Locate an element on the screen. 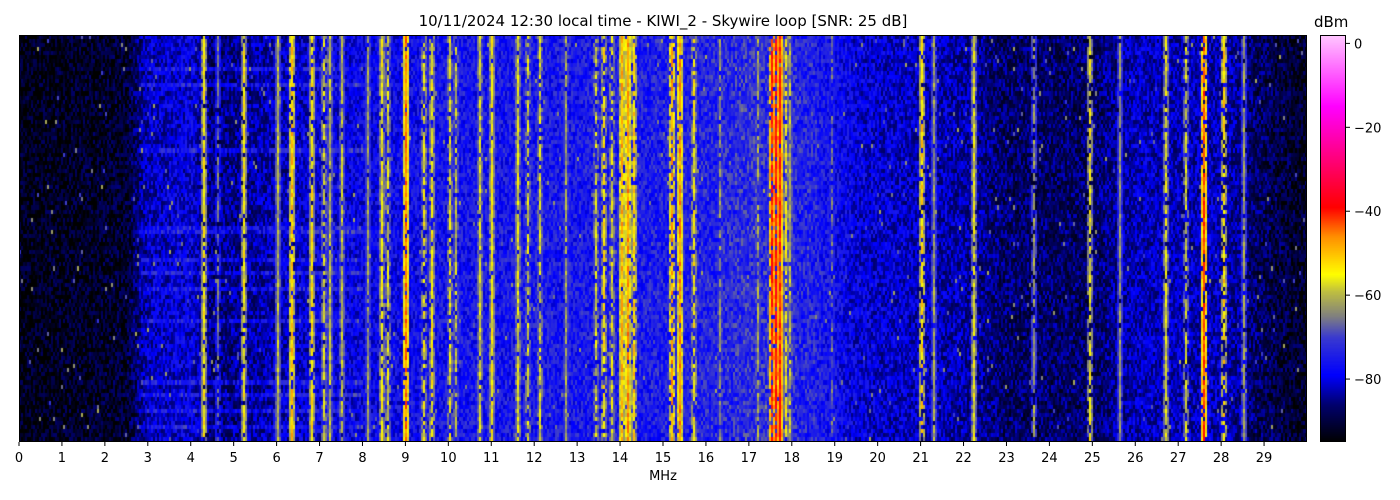 This screenshot has height=500, width=1400. colorbar-label: dBm is located at coordinates (1331, 22).